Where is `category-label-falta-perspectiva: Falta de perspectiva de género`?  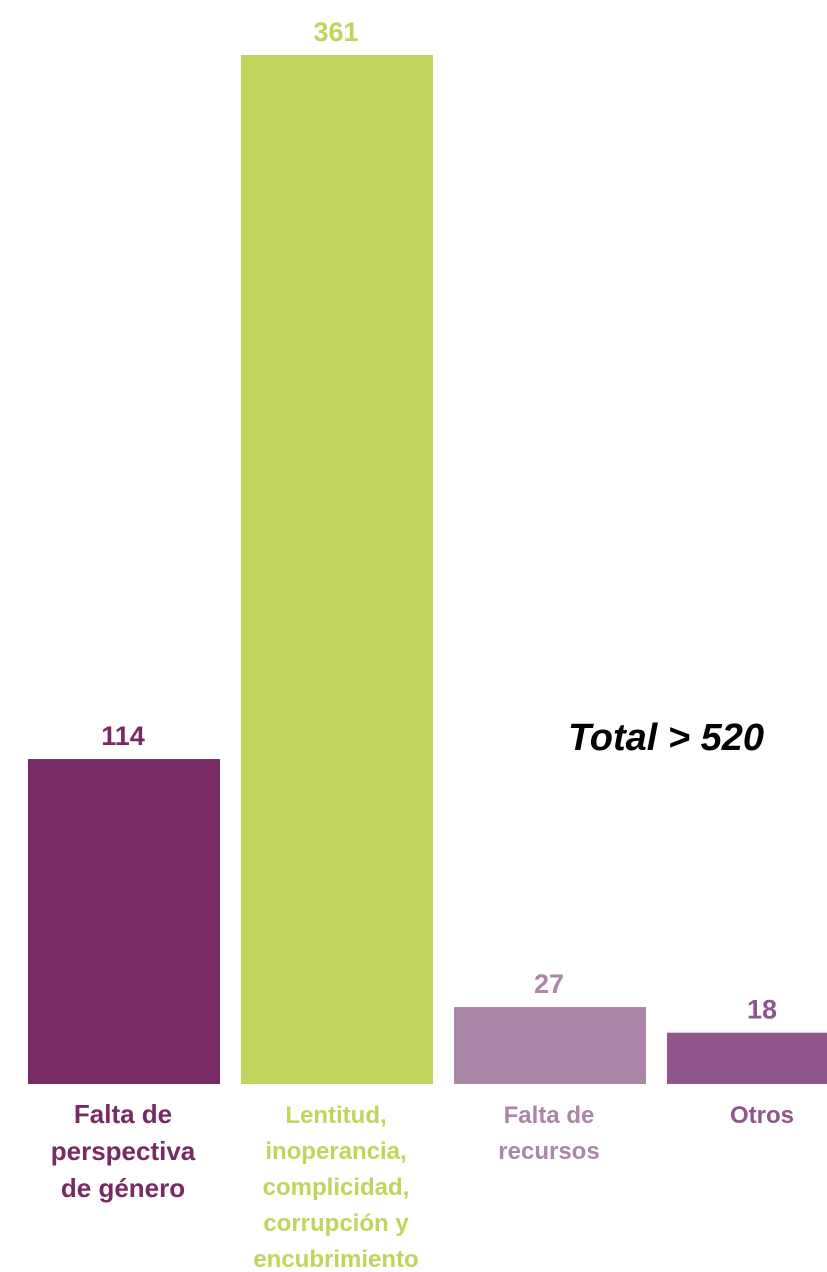
category-label-falta-perspectiva: Falta de perspectiva de género is located at coordinates (123, 1151).